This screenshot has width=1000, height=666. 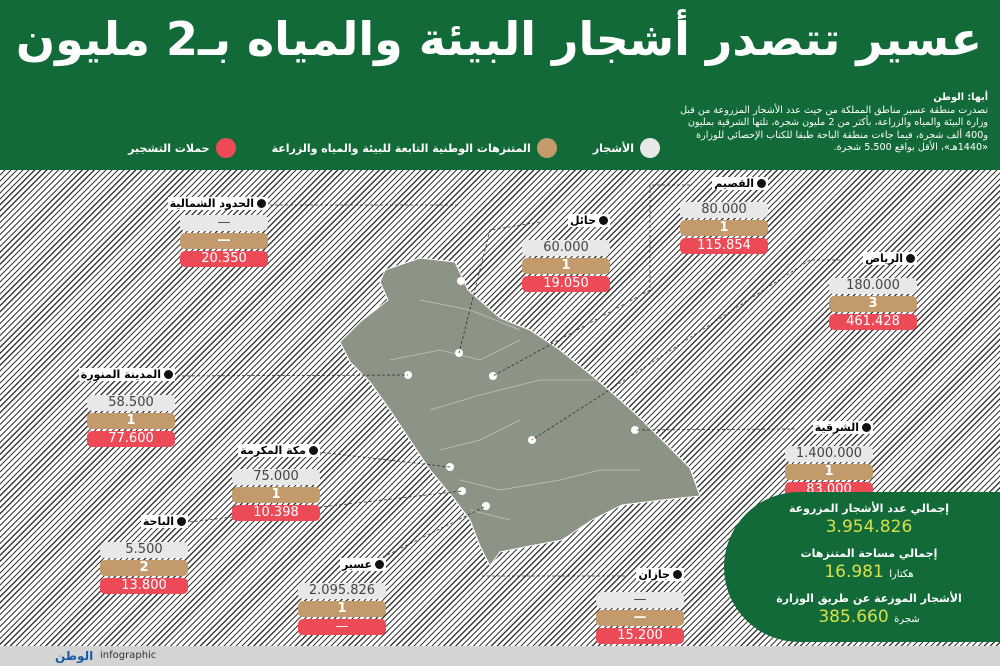 What do you see at coordinates (500, 656) in the screenshot?
I see `footer: الوطن infographic` at bounding box center [500, 656].